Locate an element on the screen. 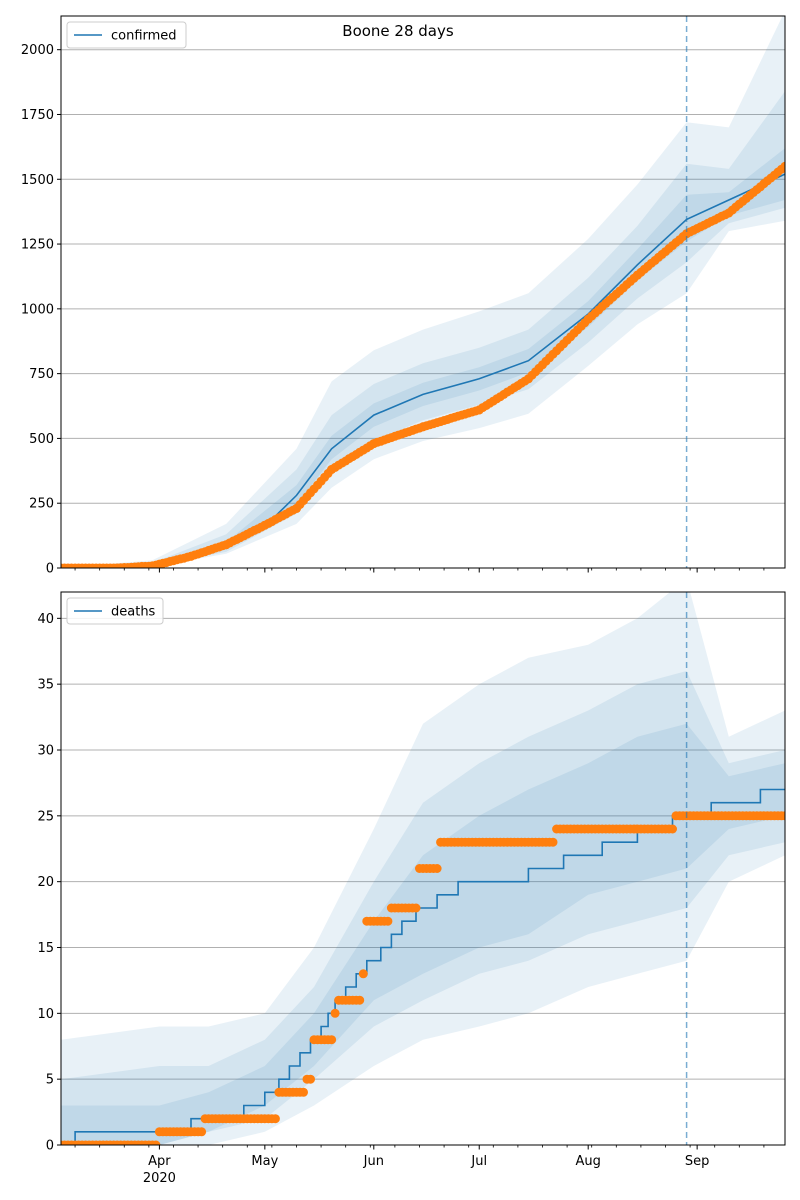  y-tick-label: 1000 is located at coordinates (37, 309).